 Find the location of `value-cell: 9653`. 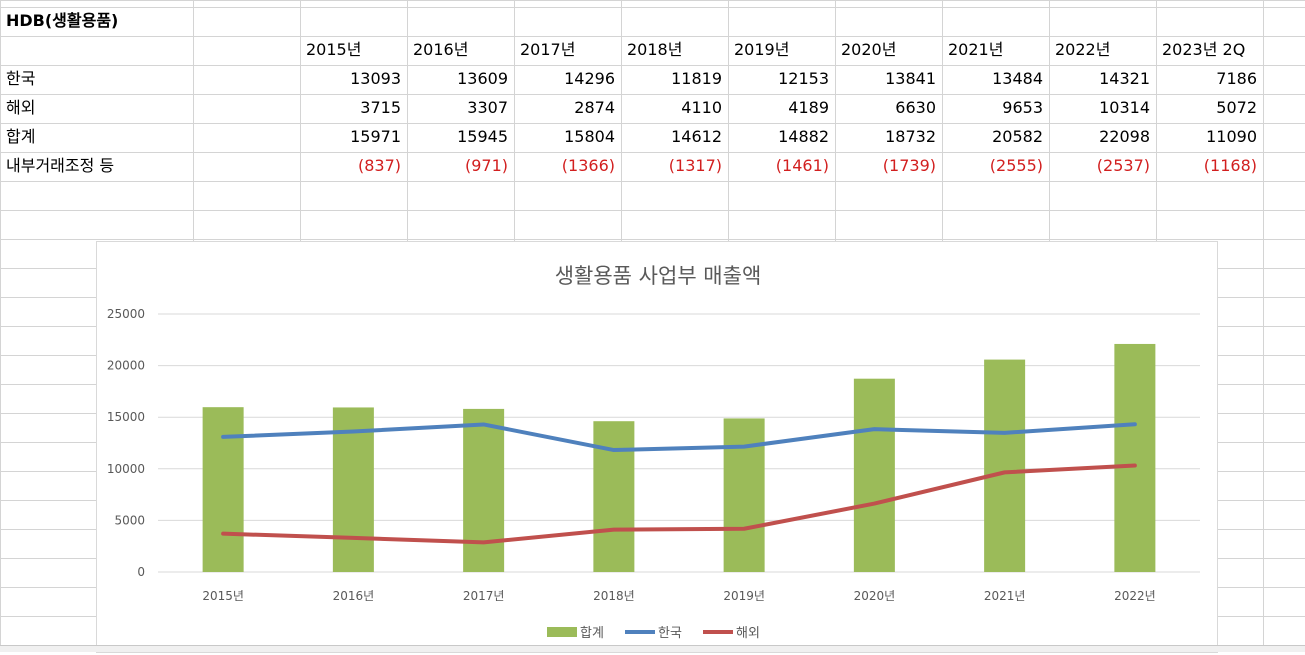

value-cell: 9653 is located at coordinates (1022, 107).